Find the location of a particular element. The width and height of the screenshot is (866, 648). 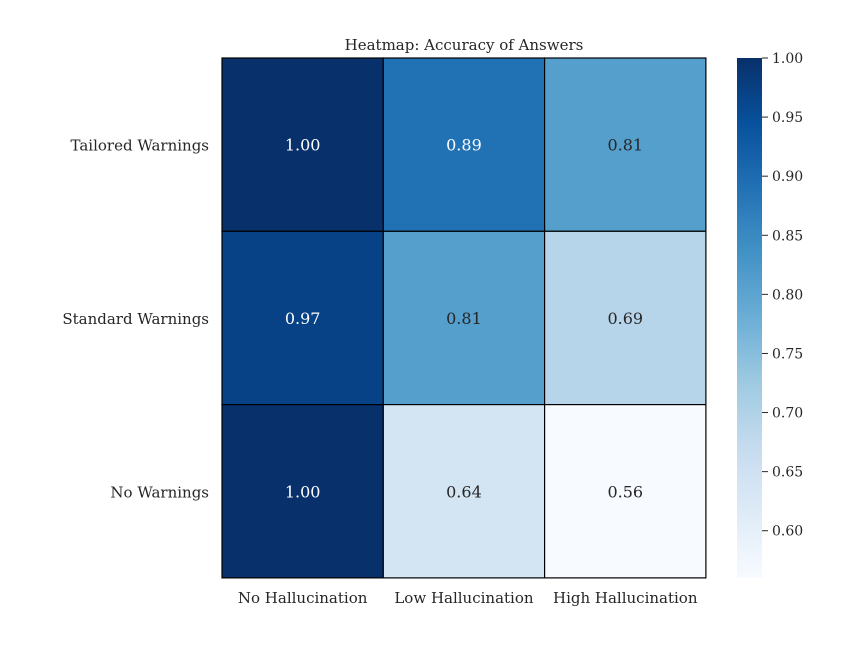

colorbar-tick-label: 0.65 is located at coordinates (787, 473).